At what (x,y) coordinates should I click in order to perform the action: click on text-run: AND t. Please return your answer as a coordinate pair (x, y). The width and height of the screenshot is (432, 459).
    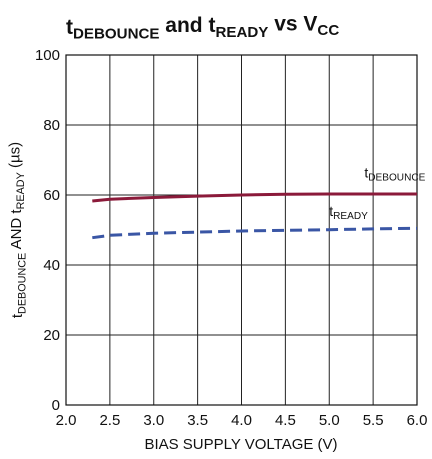
    Looking at the image, I should click on (16, 231).